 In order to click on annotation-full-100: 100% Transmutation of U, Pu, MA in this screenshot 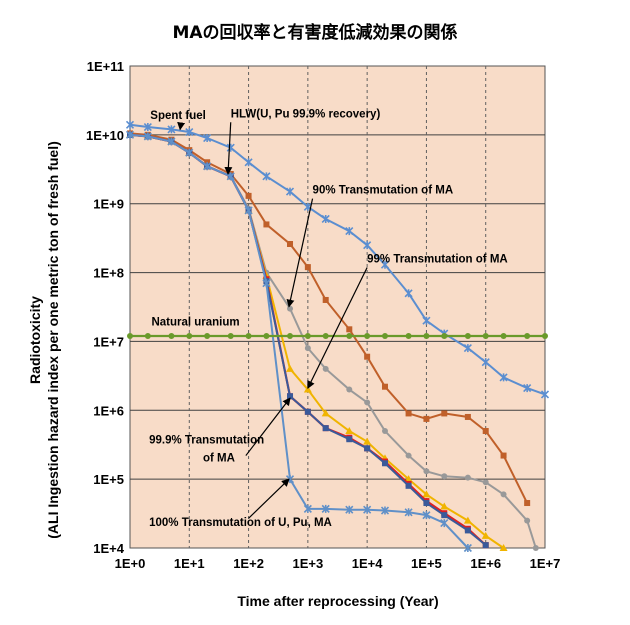, I will do `click(240, 523)`.